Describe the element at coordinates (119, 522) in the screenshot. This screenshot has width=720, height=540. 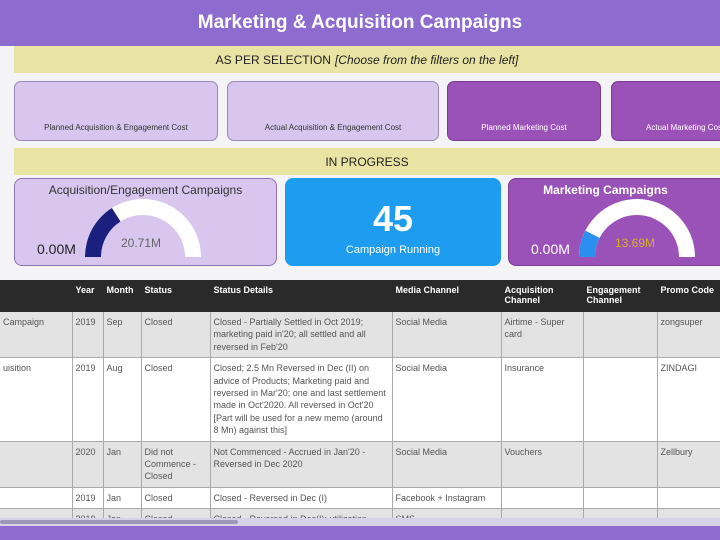
I see `scrollbar-thumb` at that location.